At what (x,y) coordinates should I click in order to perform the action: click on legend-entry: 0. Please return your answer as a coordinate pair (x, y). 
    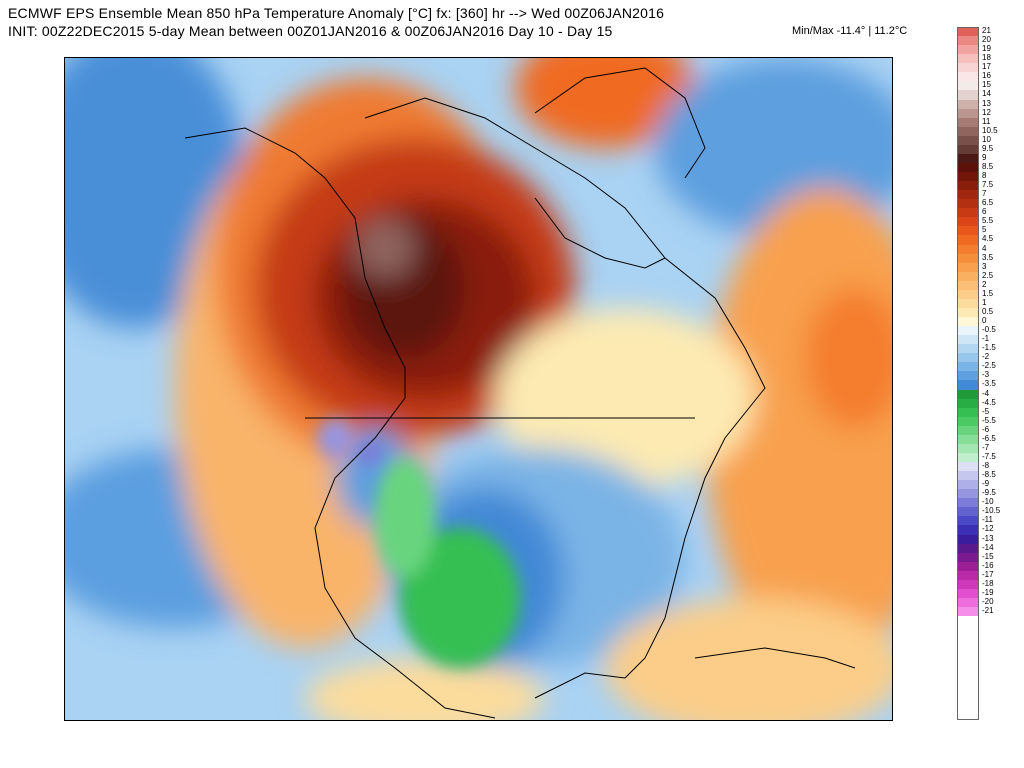
    Looking at the image, I should click on (989, 321).